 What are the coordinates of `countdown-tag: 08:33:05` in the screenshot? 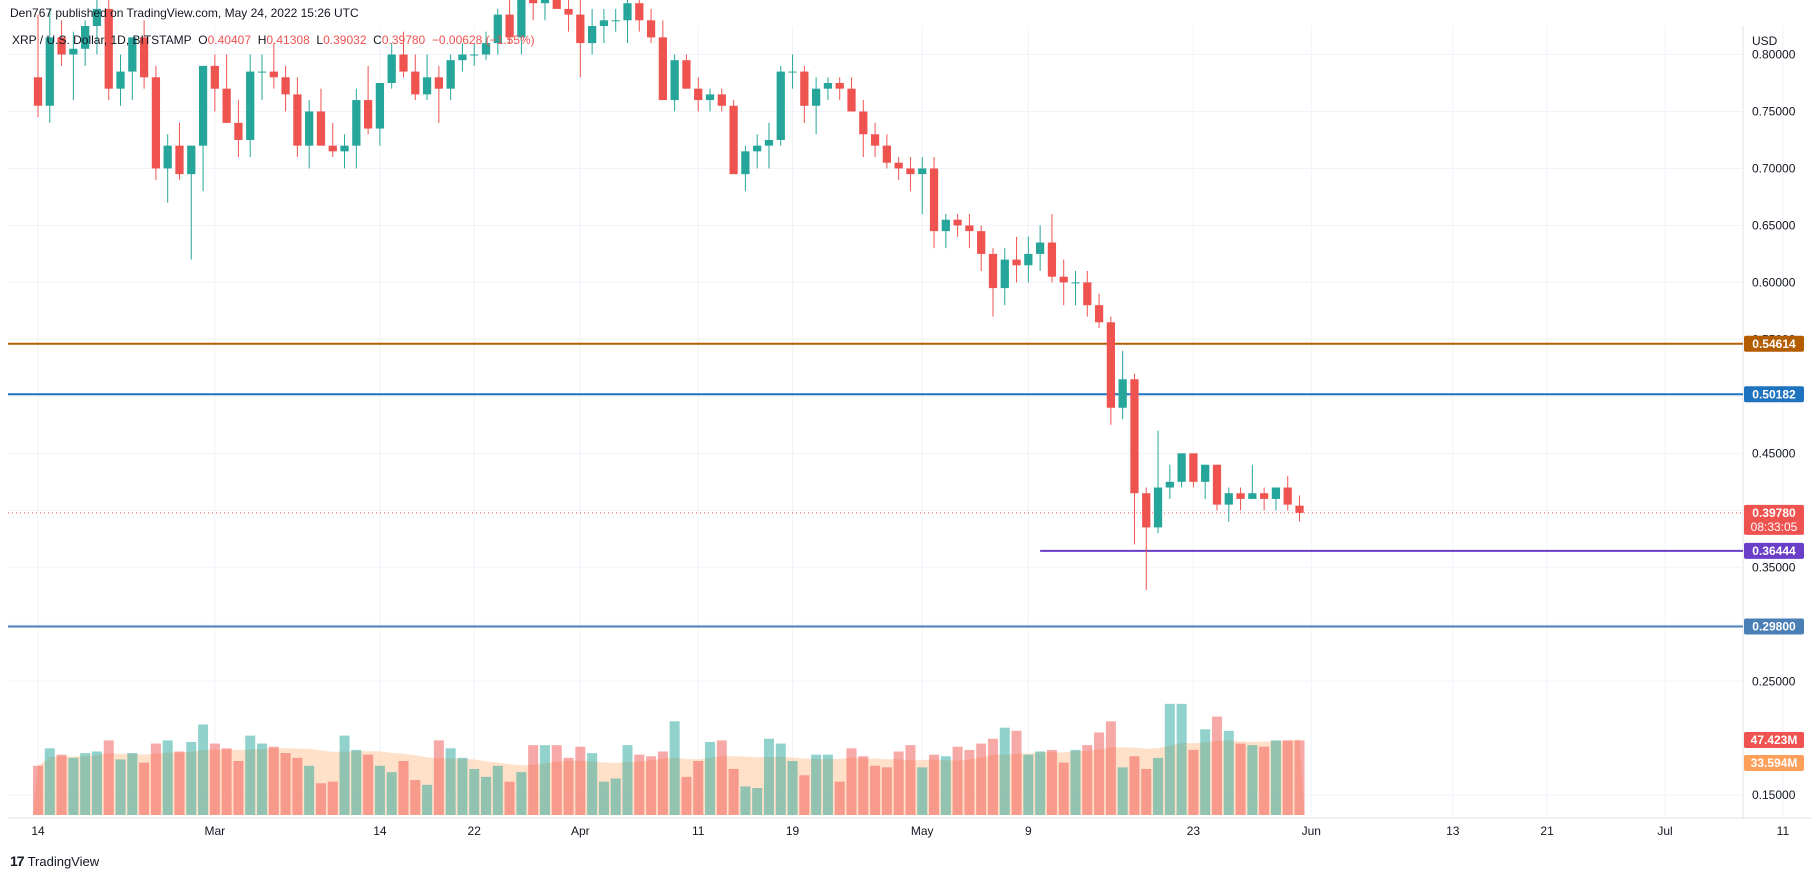 It's located at (1774, 527).